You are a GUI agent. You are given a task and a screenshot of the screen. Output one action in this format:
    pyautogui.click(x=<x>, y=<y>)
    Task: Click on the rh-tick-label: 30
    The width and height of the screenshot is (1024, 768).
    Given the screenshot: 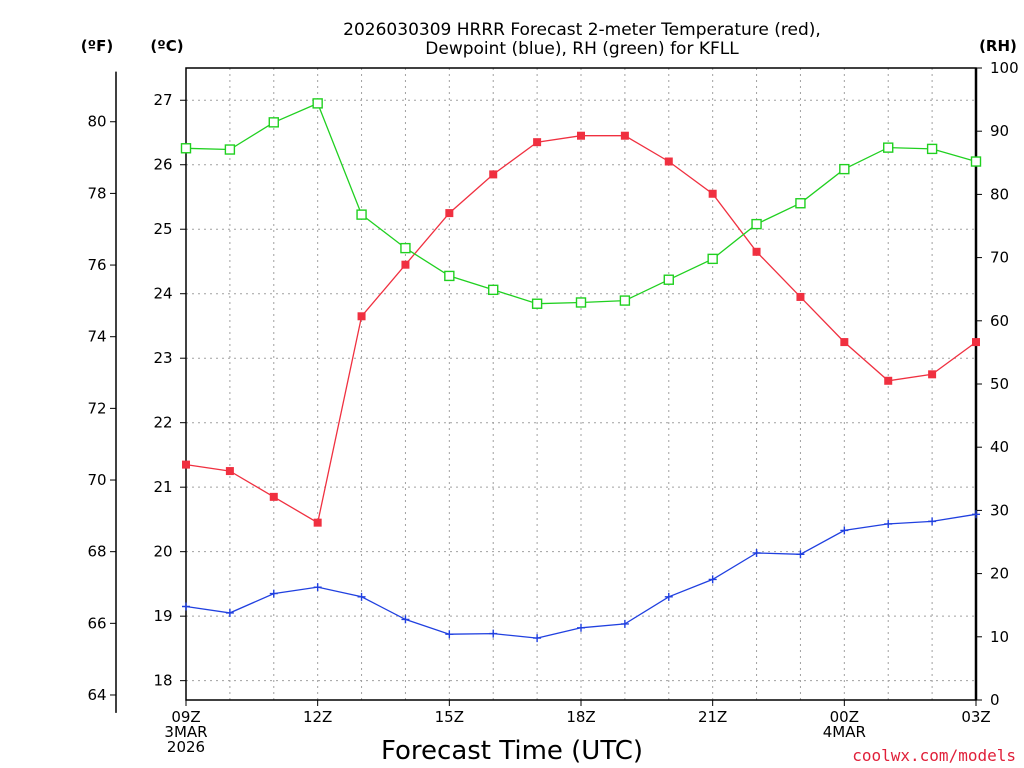 What is the action you would take?
    pyautogui.click(x=999, y=510)
    